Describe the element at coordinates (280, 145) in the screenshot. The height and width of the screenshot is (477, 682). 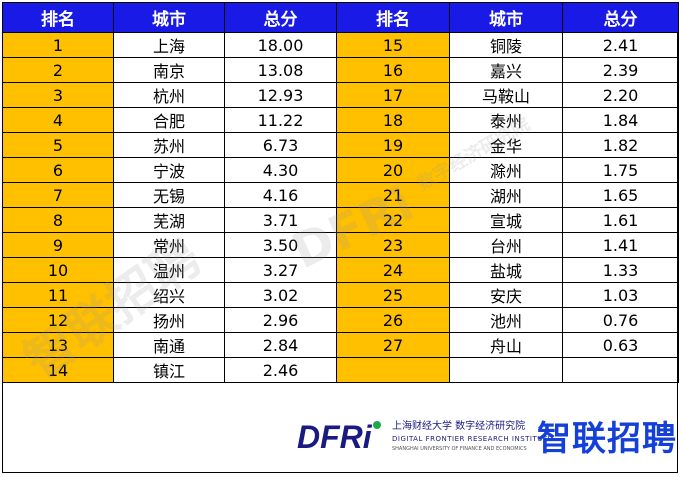
I see `left-score-cell: 6.73` at that location.